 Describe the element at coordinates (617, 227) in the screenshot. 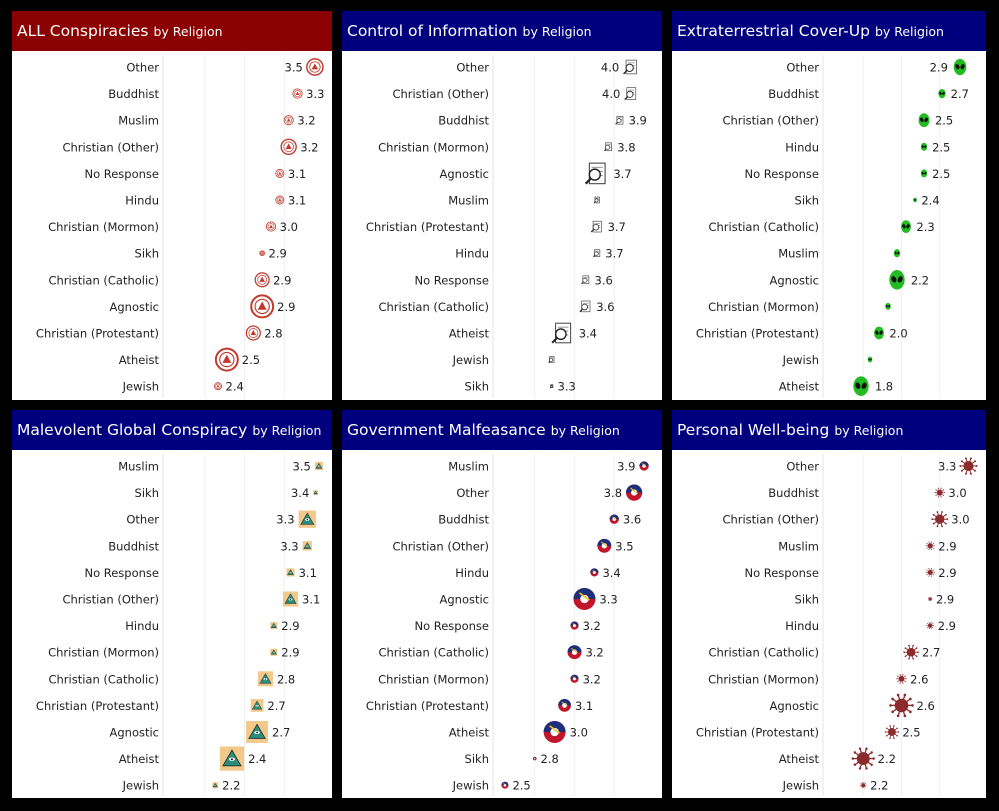

I see `data-label: 3.7` at that location.